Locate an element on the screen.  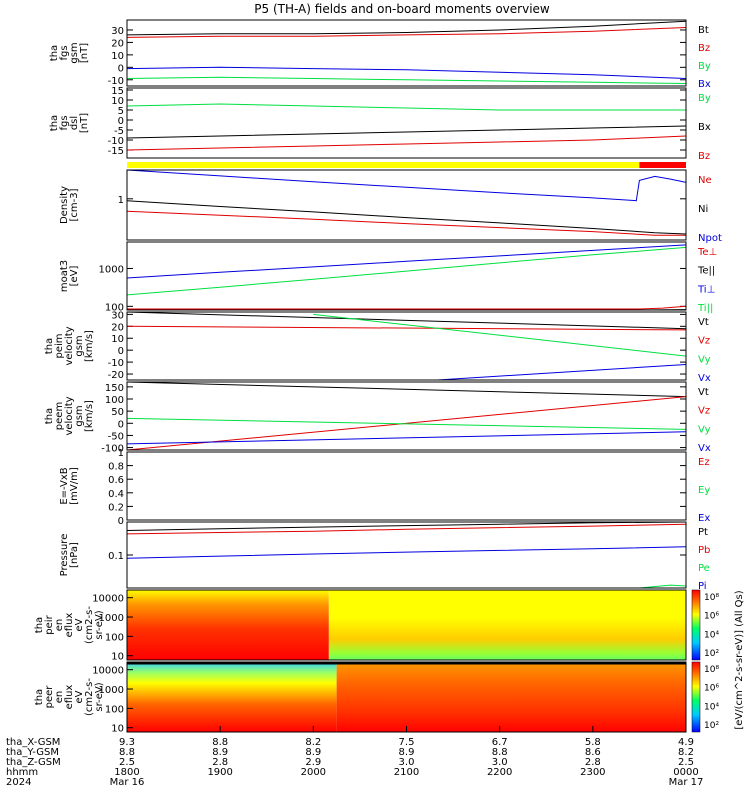
ylabel-line: [km/s] is located at coordinates (89, 416).